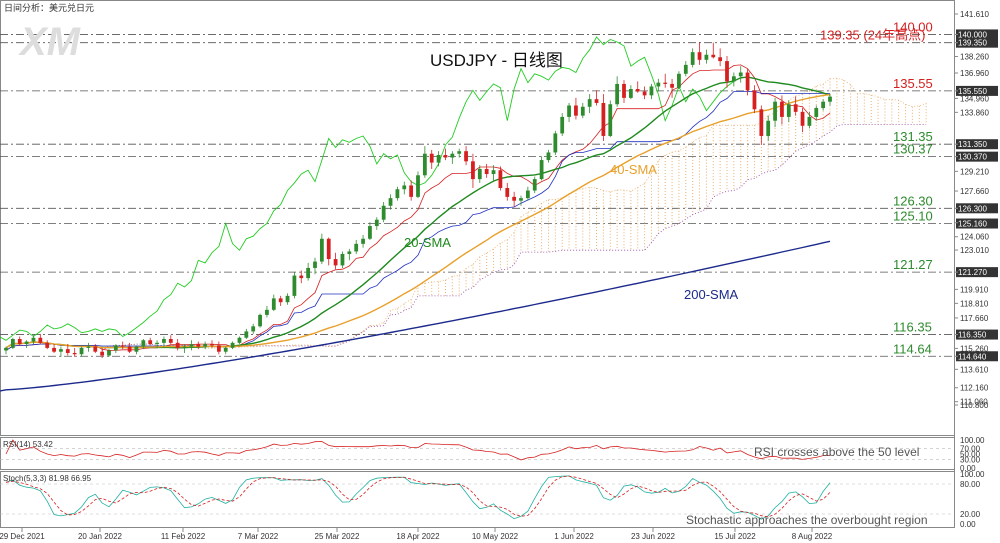 This screenshot has width=1000, height=543. What do you see at coordinates (495, 536) in the screenshot?
I see `x-tick-label-6: 10 May 2022` at bounding box center [495, 536].